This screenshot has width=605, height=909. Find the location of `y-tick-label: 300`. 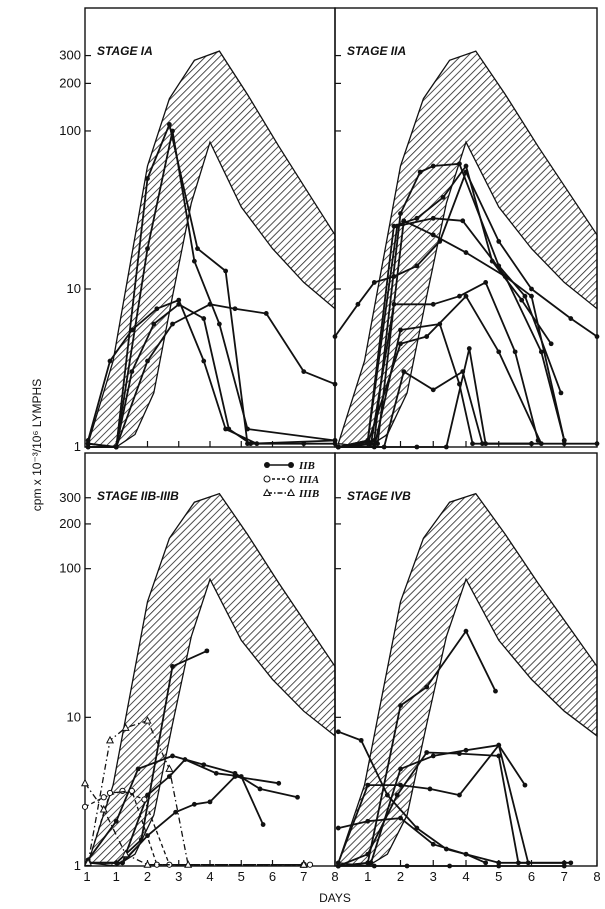

y-tick-label: 300 is located at coordinates (70, 55).